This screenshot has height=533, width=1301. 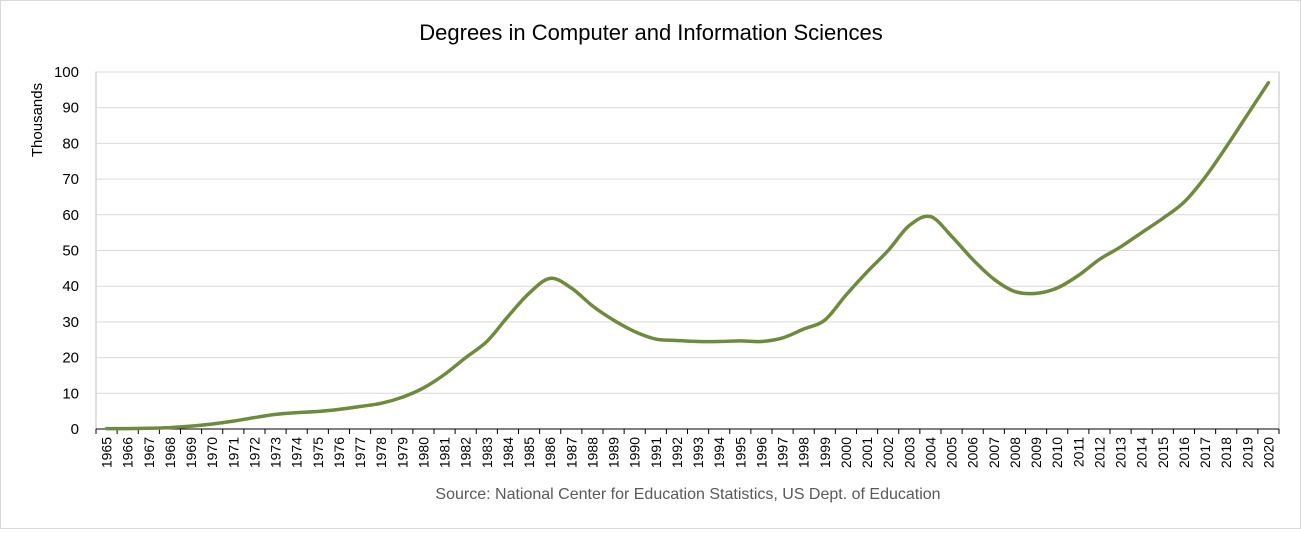 What do you see at coordinates (1268, 452) in the screenshot?
I see `x-tick-label: 2020` at bounding box center [1268, 452].